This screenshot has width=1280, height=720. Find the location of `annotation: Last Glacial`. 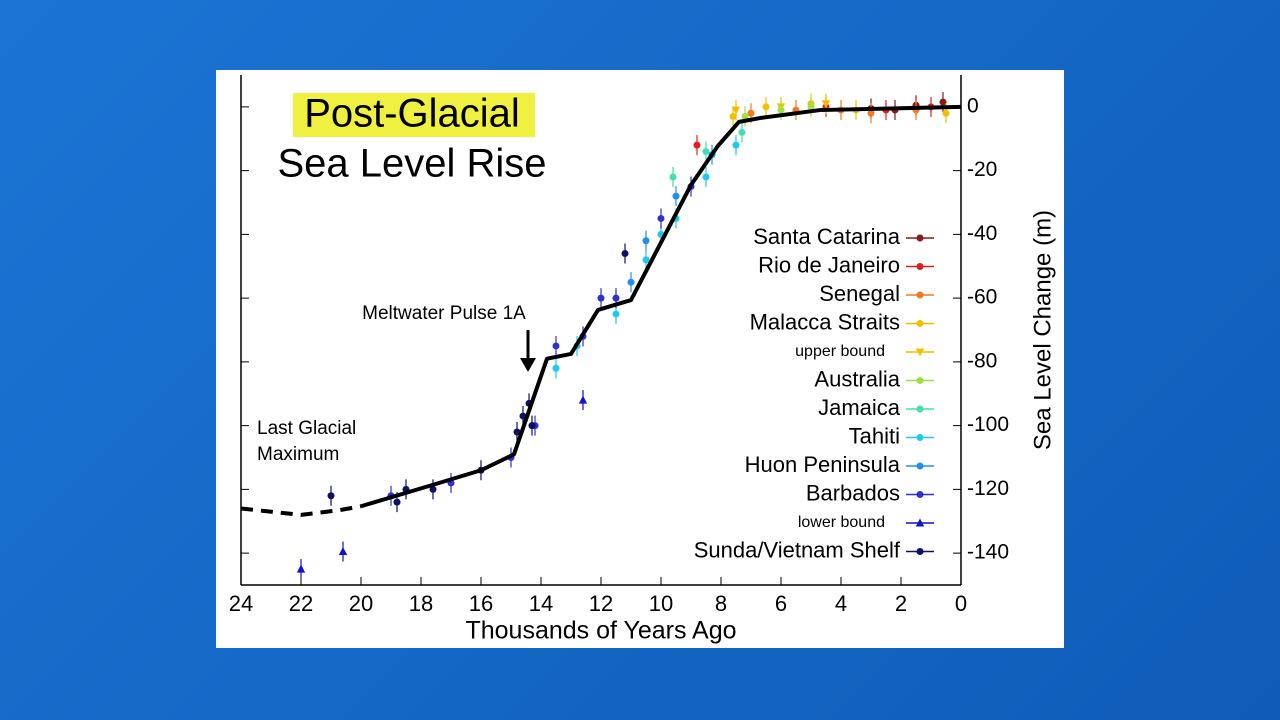

annotation: Last Glacial is located at coordinates (306, 428).